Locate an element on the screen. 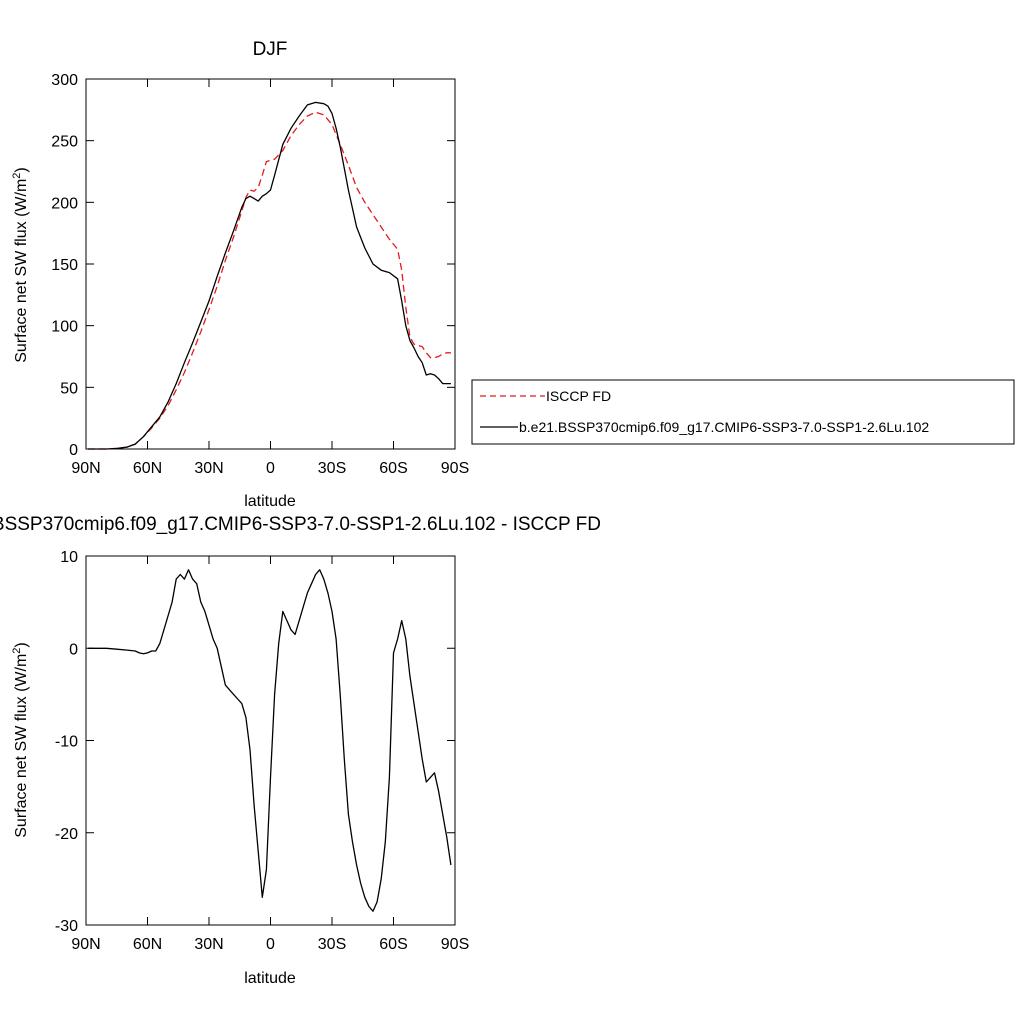 The height and width of the screenshot is (1024, 1024). bottom-x-tick-label: 30S is located at coordinates (332, 944).